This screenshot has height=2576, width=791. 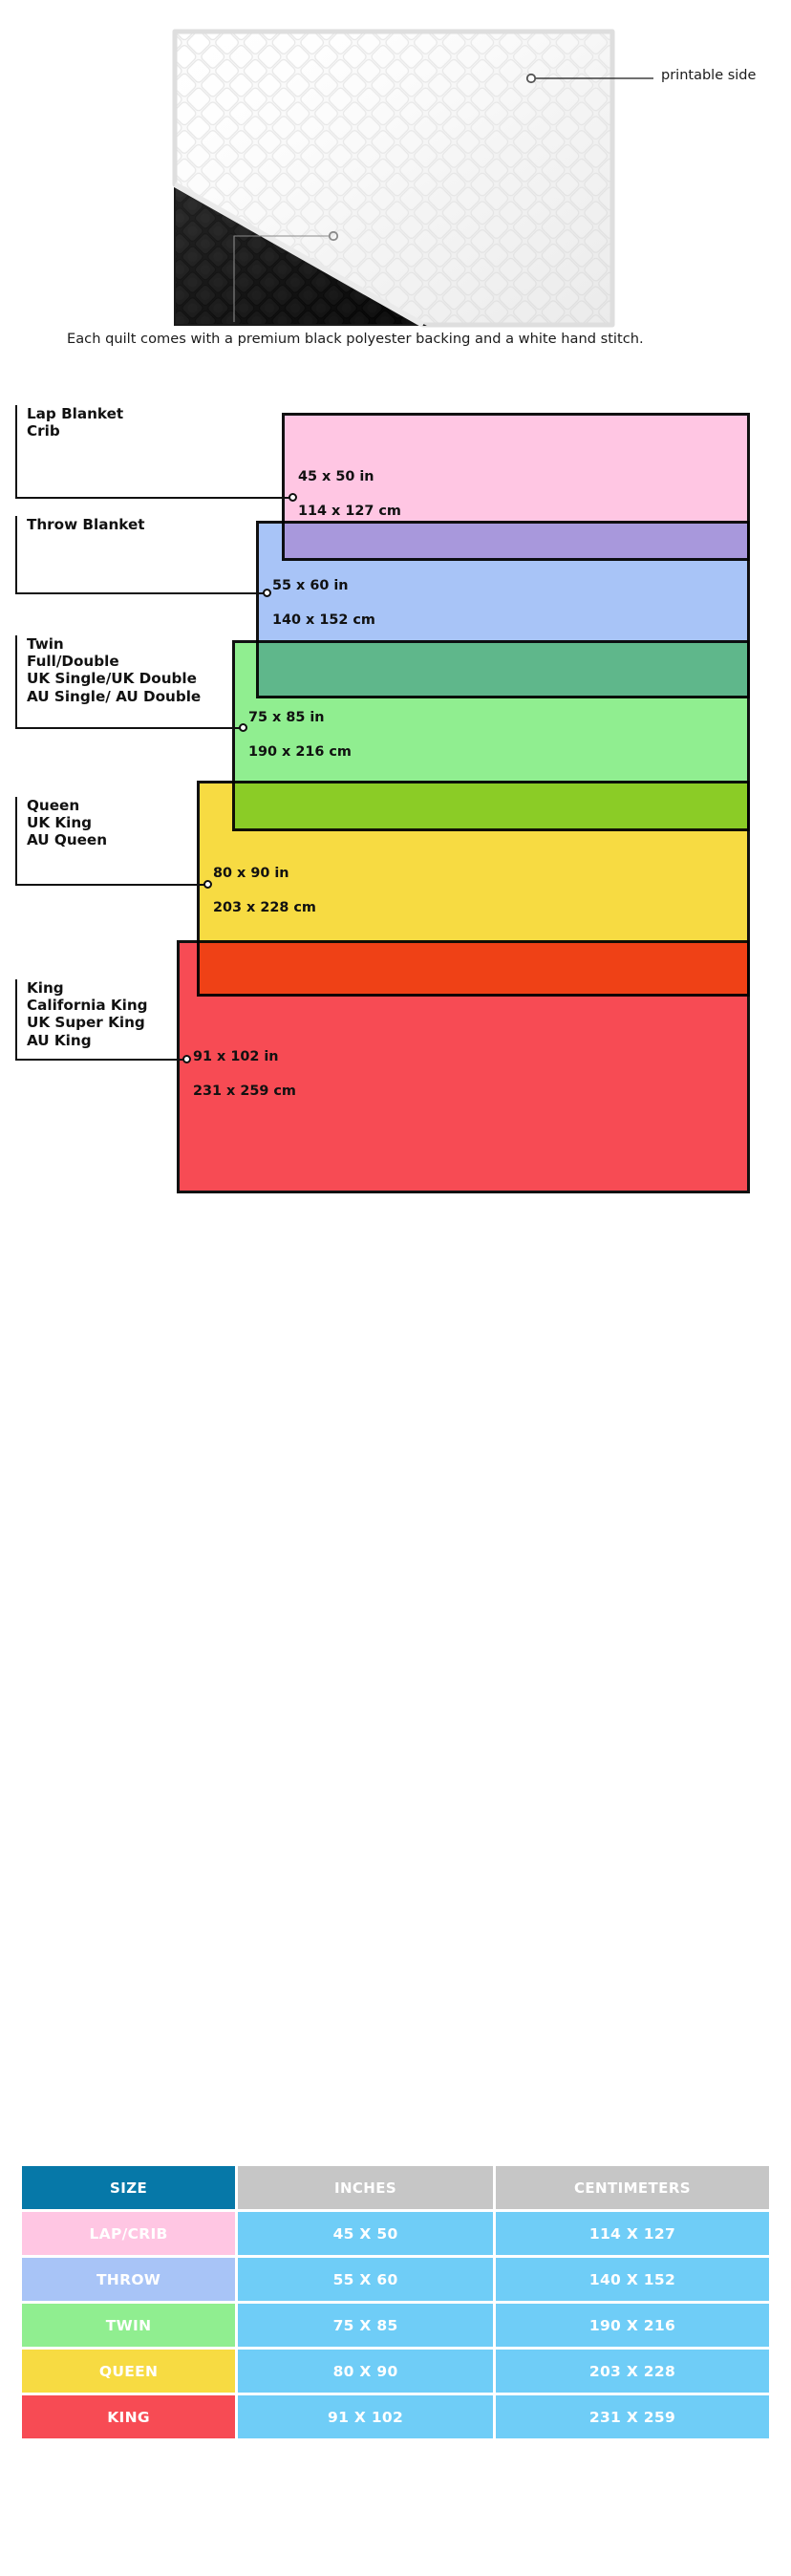 I want to click on table-row: QUEEN 80 X 90 203 X 228, so click(x=395, y=2371).